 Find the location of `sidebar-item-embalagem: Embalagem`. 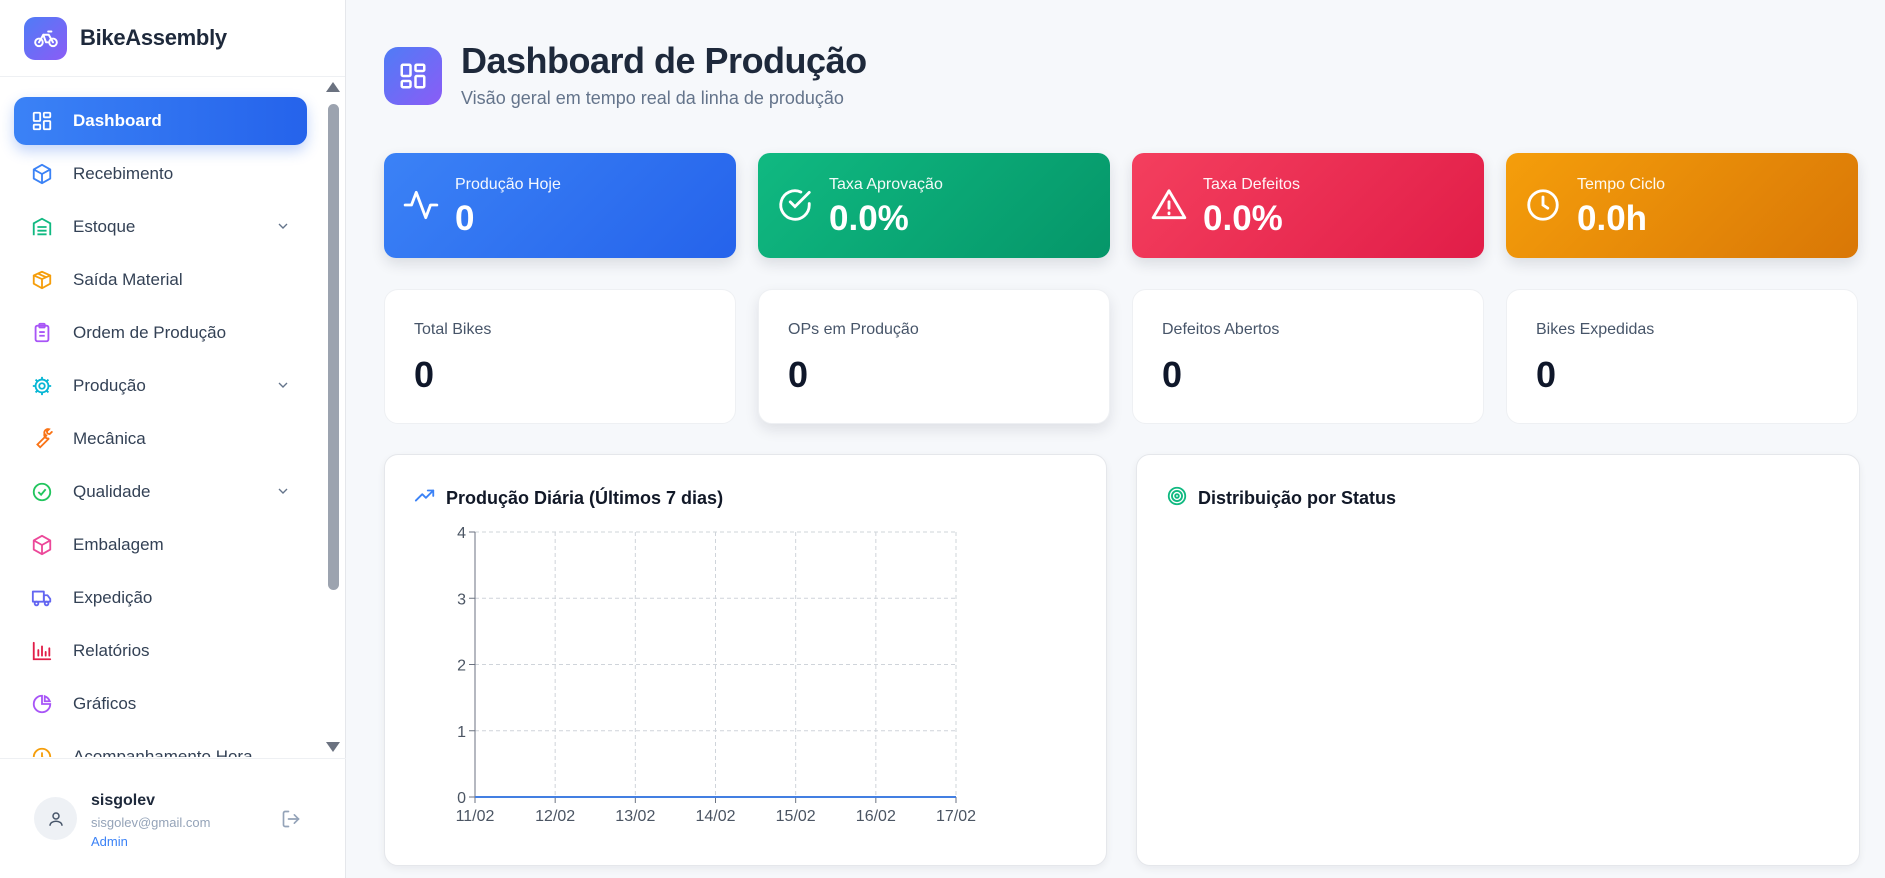

sidebar-item-embalagem: Embalagem is located at coordinates (160, 545).